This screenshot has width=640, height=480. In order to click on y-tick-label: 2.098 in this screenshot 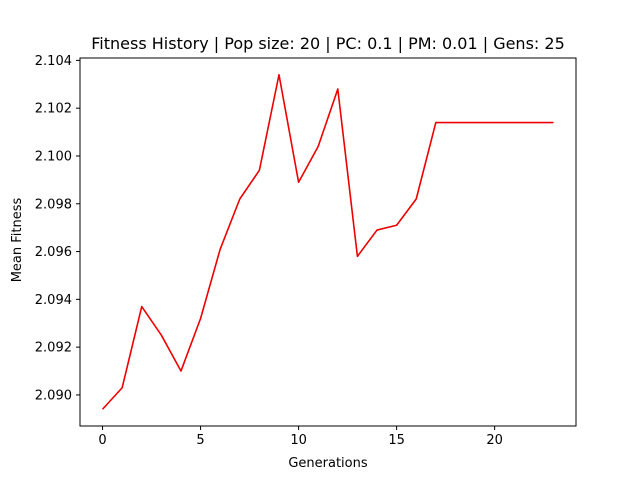, I will do `click(53, 204)`.